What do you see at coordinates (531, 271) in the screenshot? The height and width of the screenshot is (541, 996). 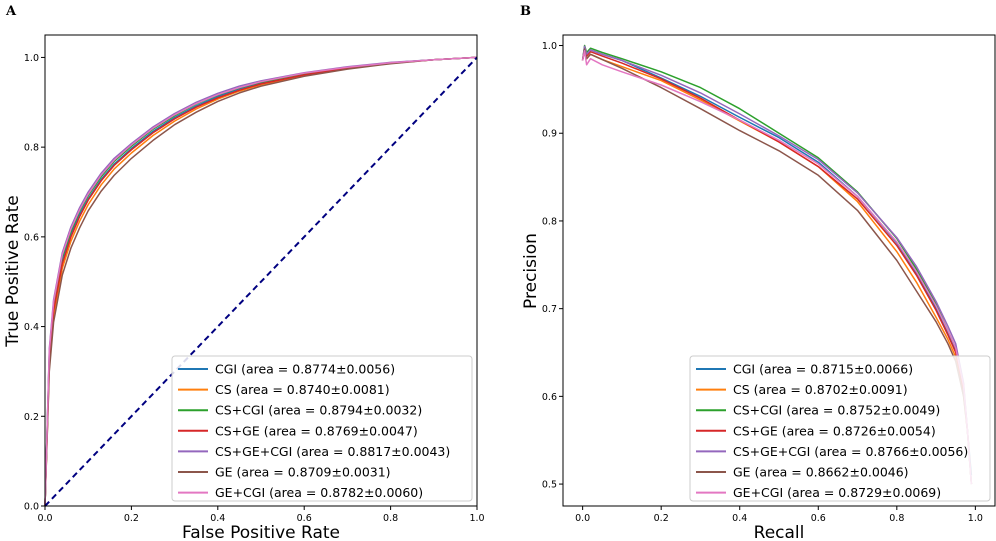 I see `pr-ylabel: Precision` at bounding box center [531, 271].